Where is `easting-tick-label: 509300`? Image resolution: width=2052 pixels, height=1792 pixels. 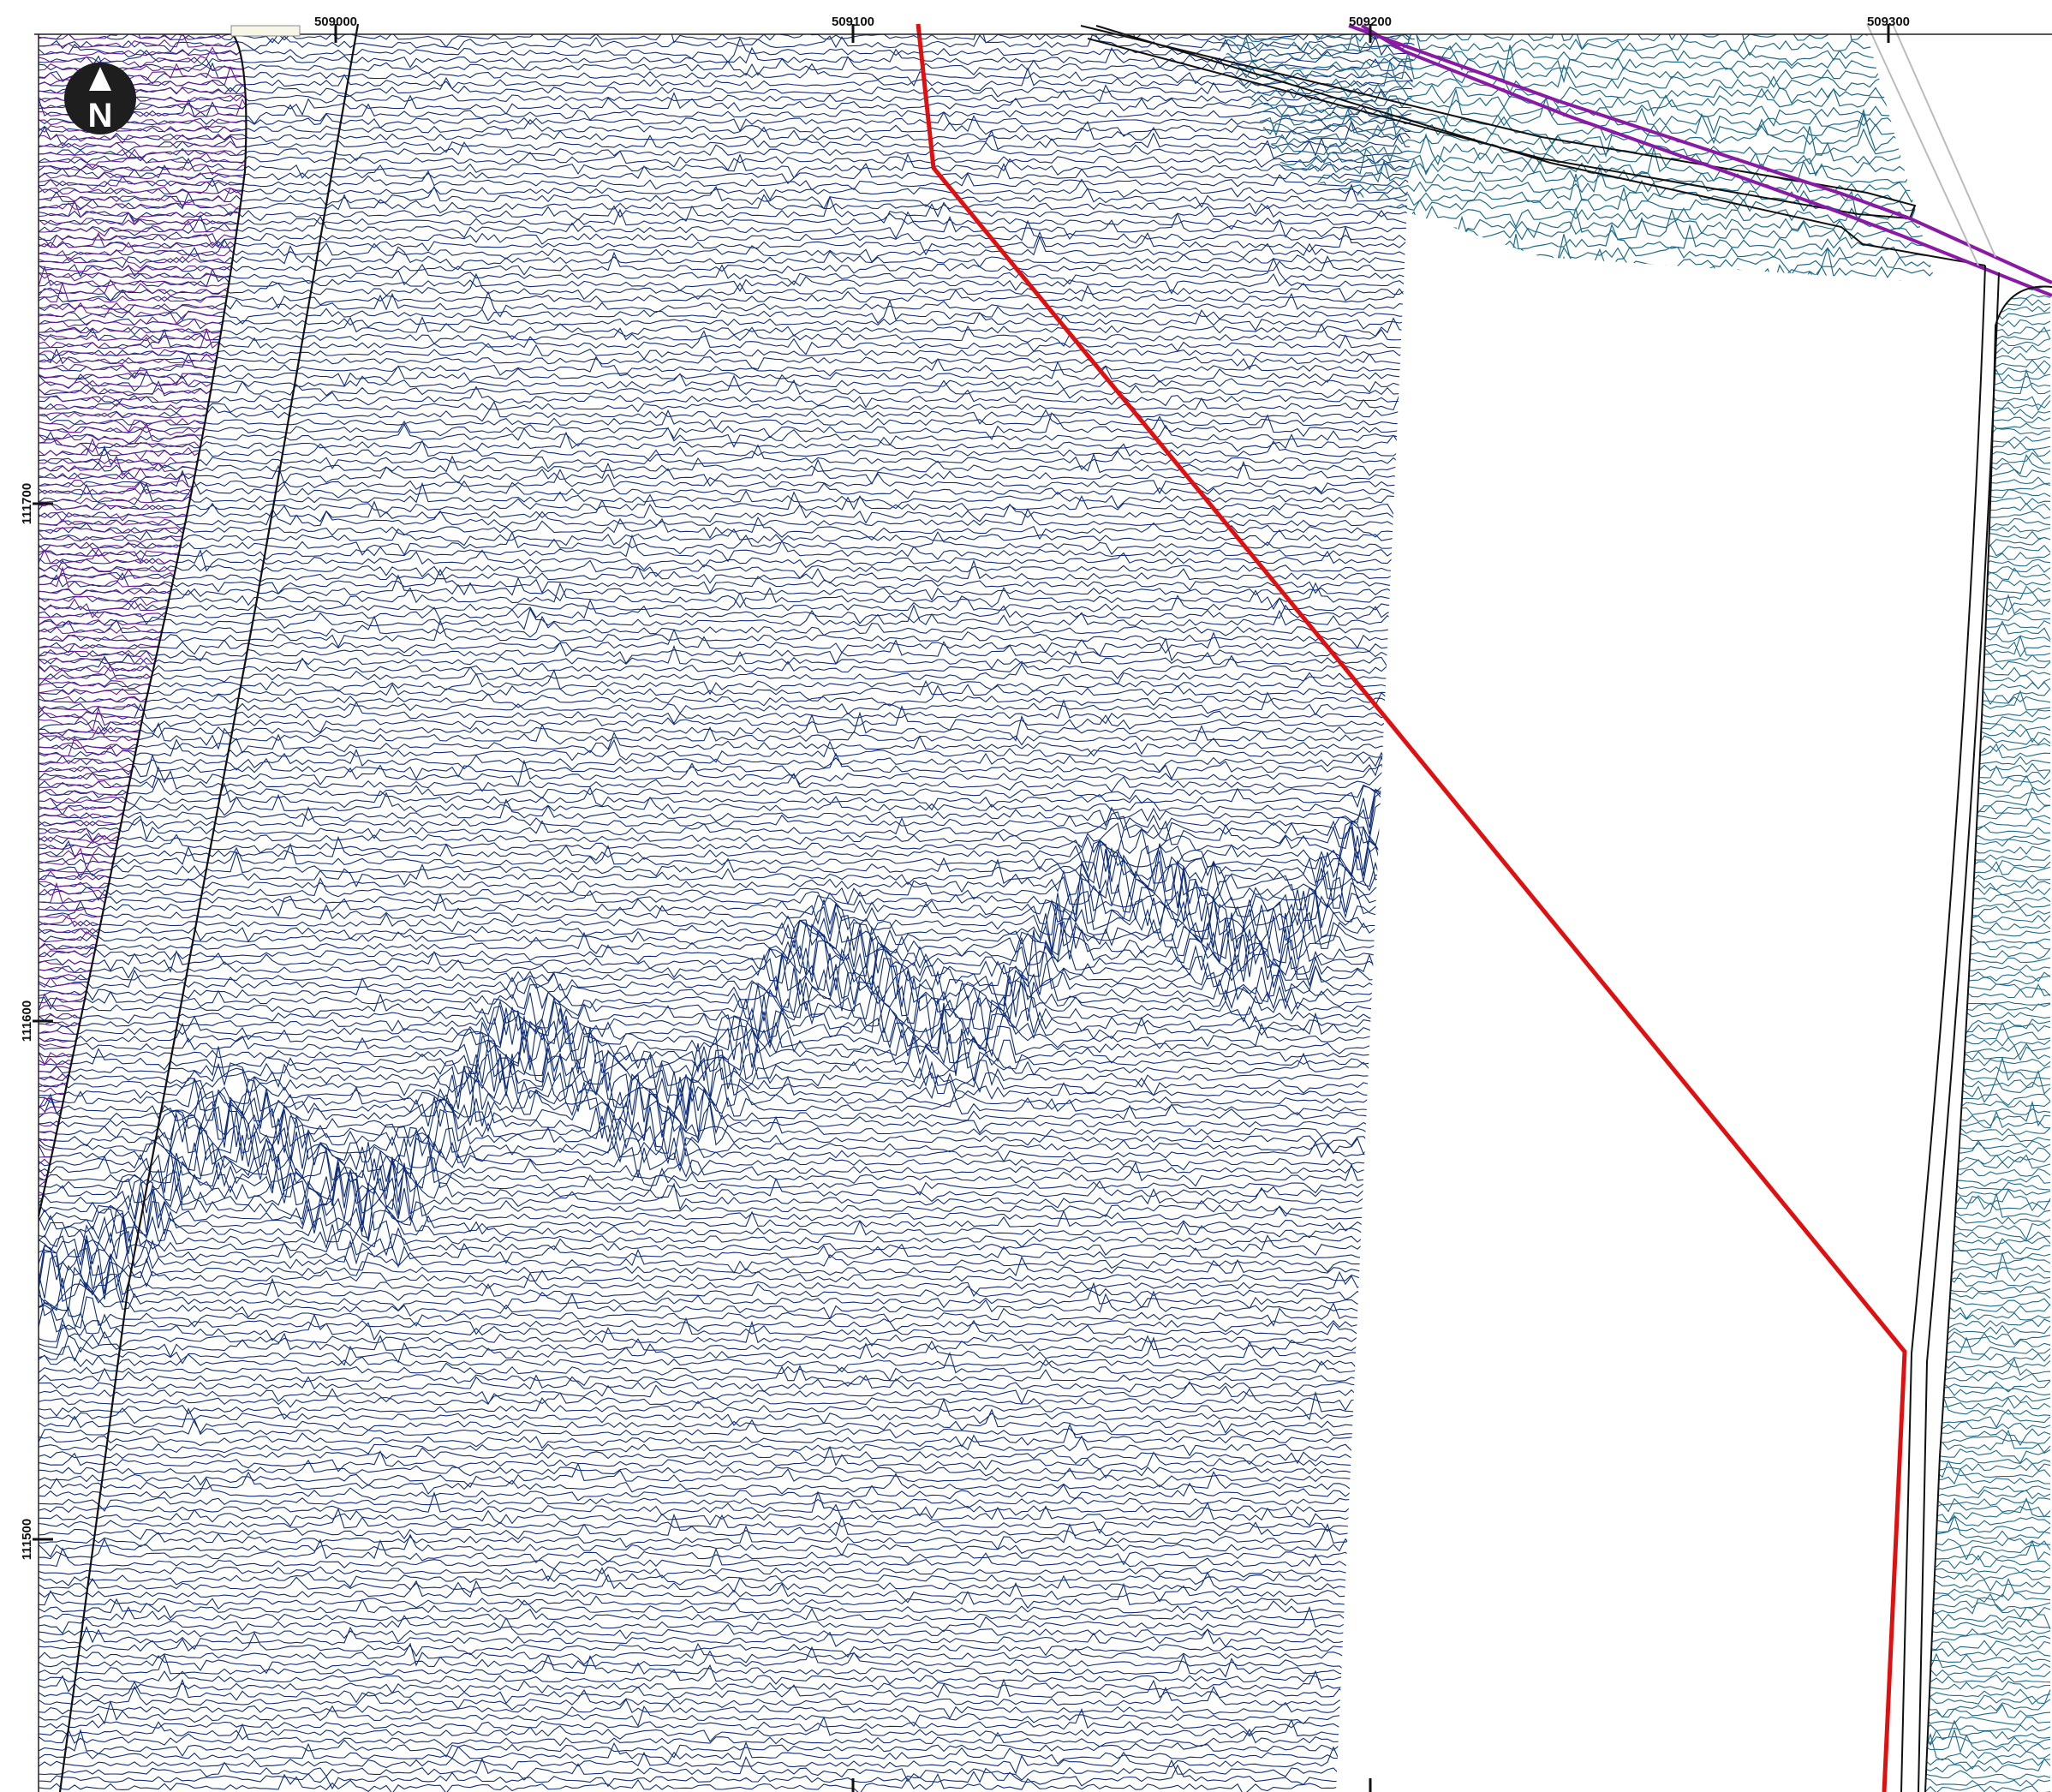
easting-tick-label: 509300 is located at coordinates (1888, 22).